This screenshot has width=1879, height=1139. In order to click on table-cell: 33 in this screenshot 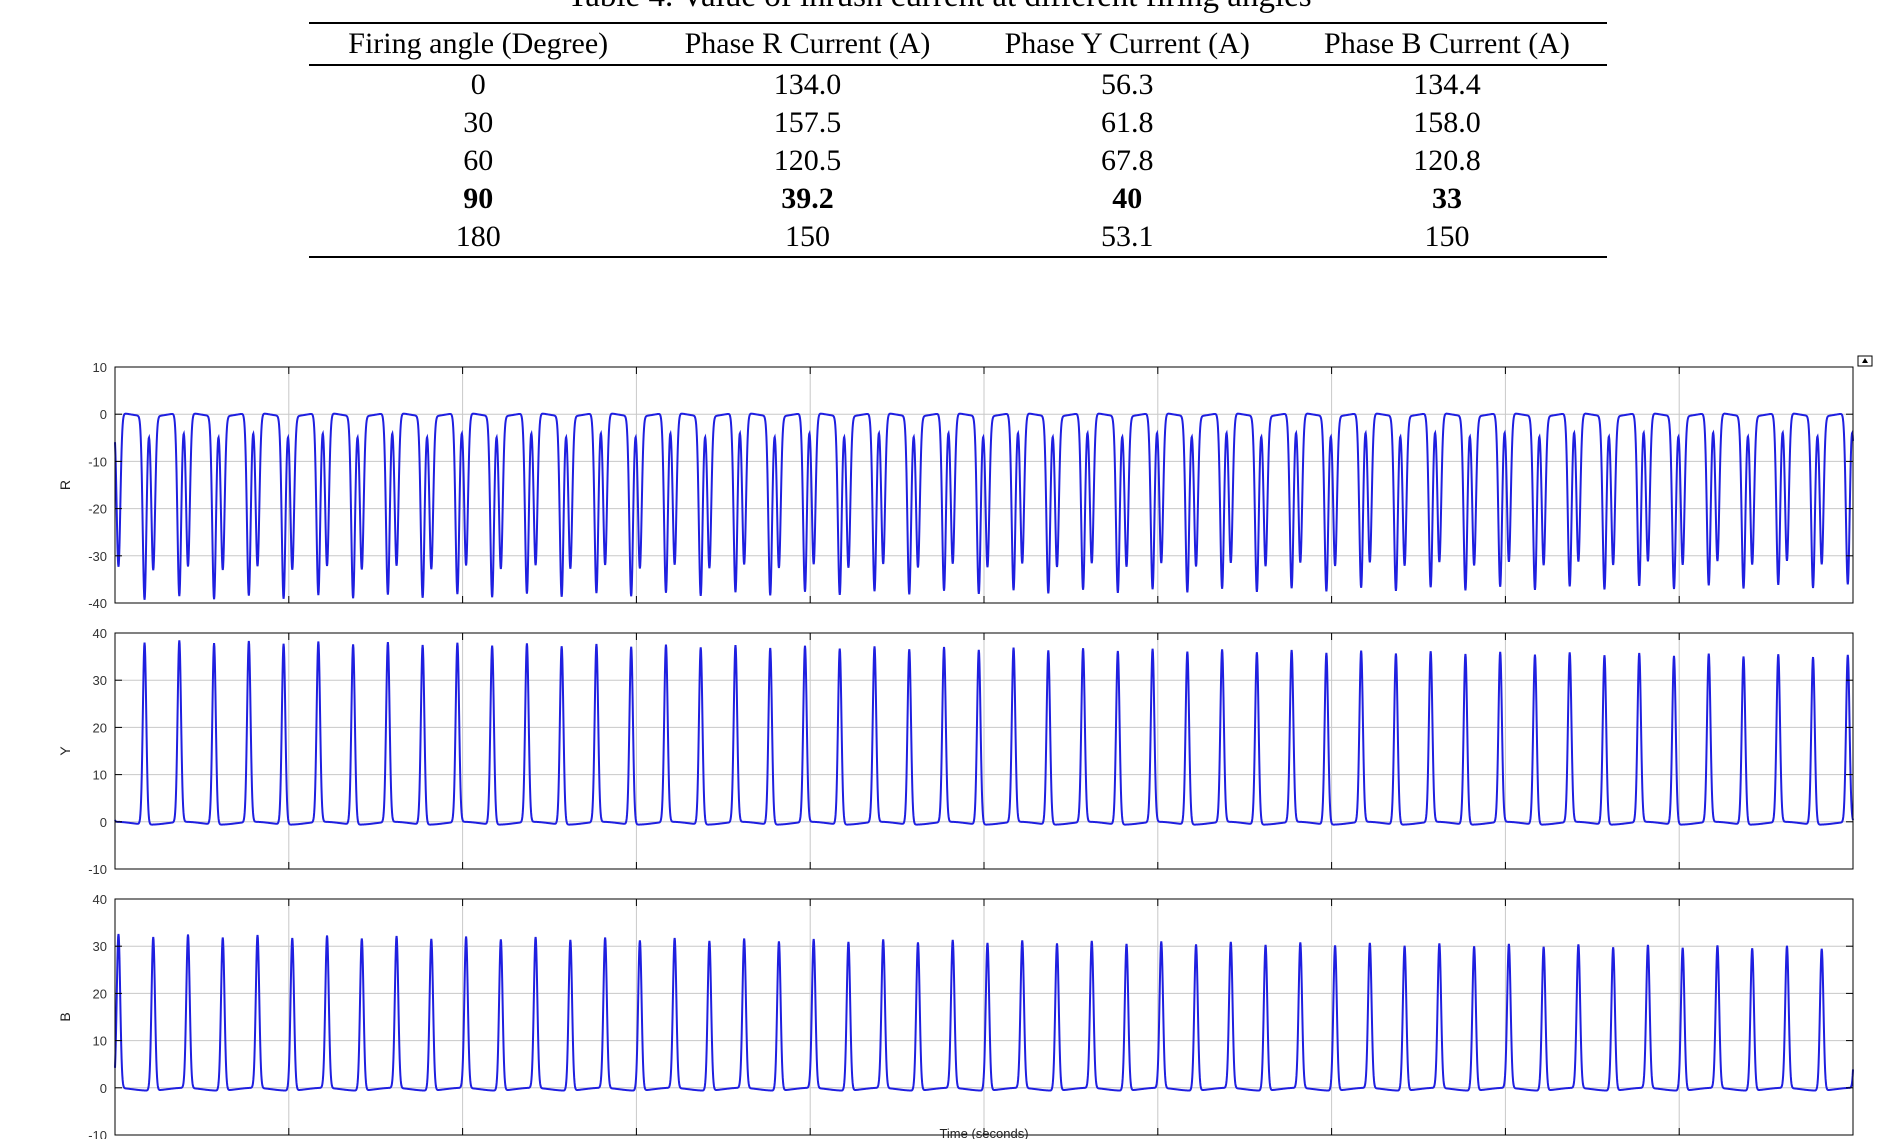, I will do `click(1446, 198)`.